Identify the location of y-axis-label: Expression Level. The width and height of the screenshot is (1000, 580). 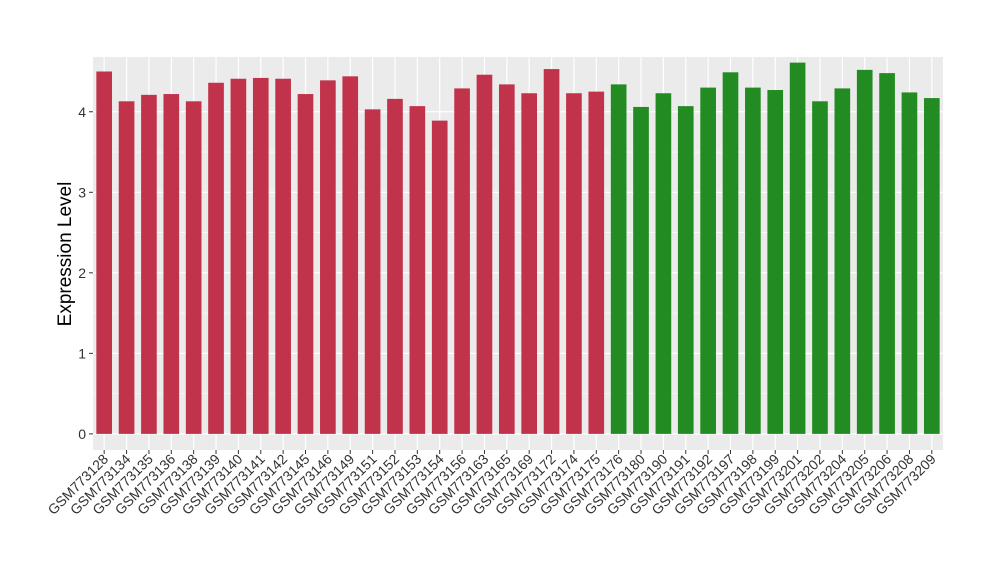
(65, 254).